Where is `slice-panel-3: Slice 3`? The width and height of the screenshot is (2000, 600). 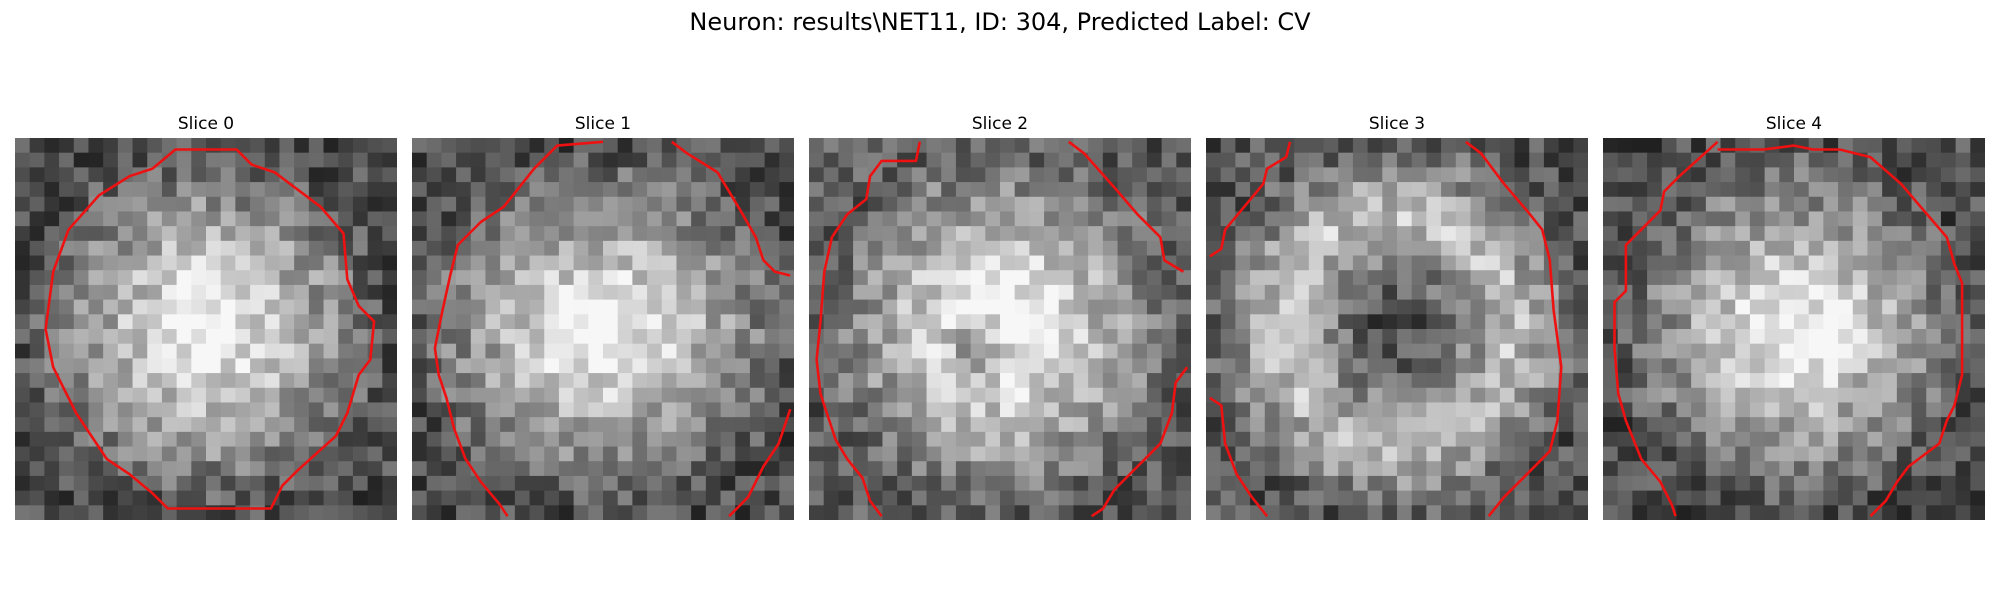
slice-panel-3: Slice 3 is located at coordinates (1397, 316).